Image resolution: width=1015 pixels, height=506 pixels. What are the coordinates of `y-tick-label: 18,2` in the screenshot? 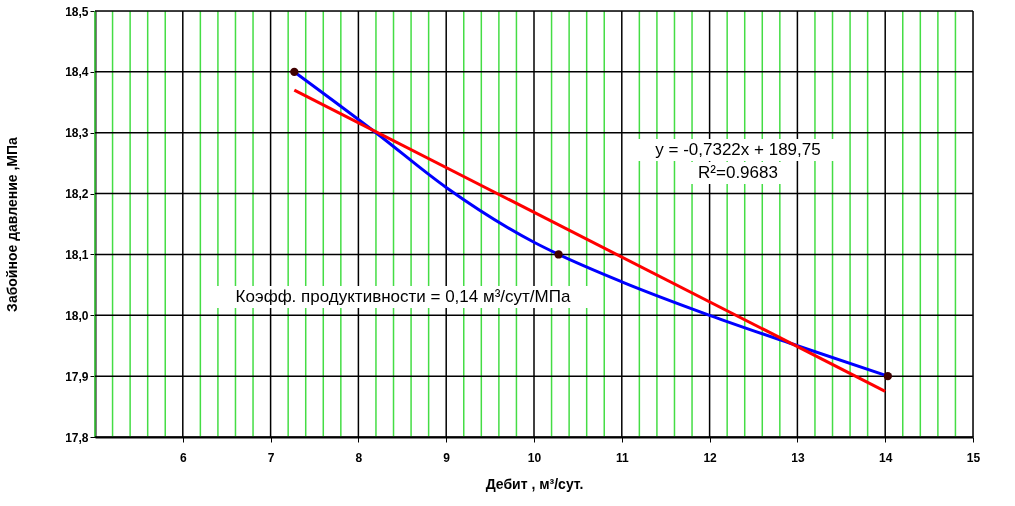 It's located at (77, 194).